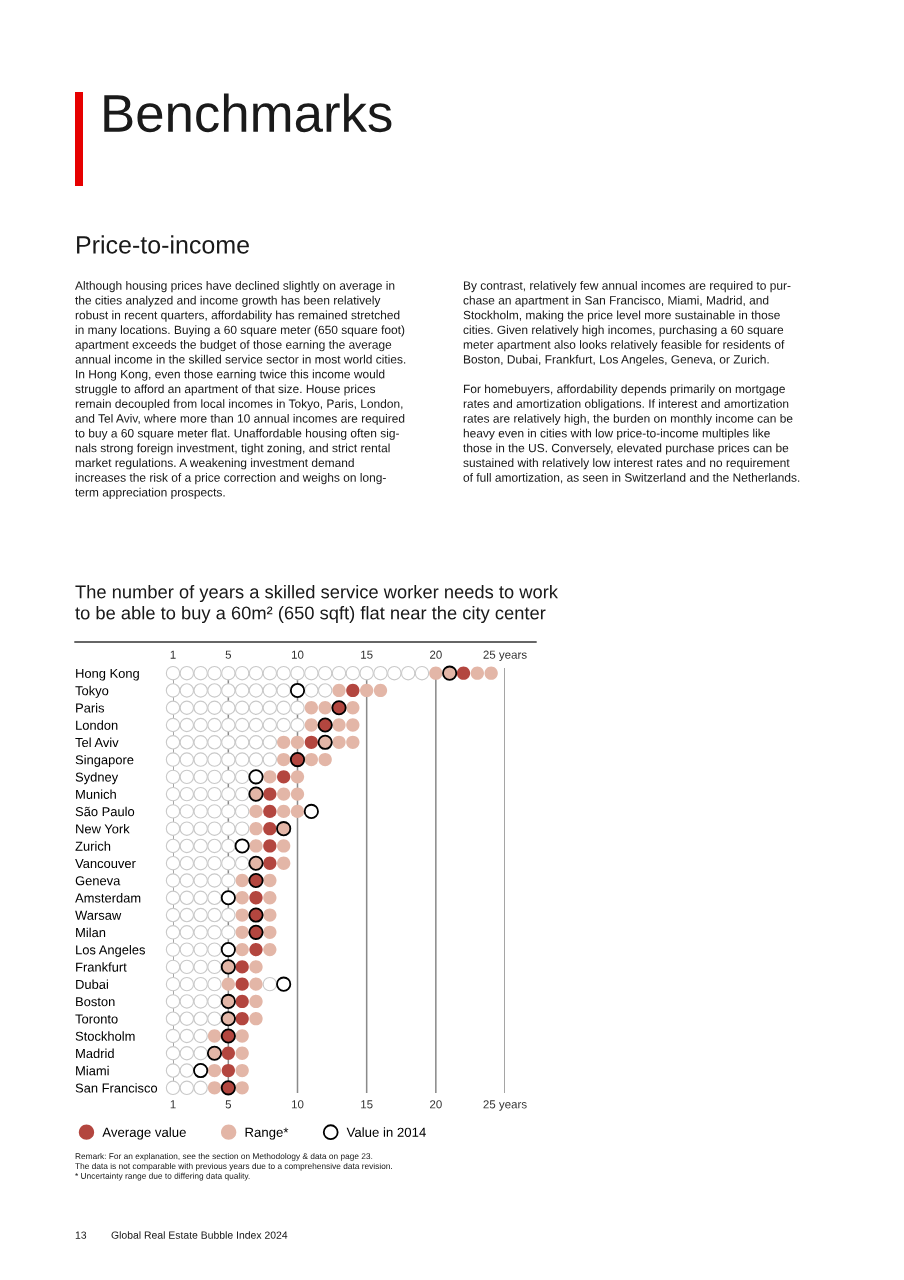 The image size is (904, 1280). Describe the element at coordinates (93, 846) in the screenshot. I see `y-tick-label: Zurich` at that location.